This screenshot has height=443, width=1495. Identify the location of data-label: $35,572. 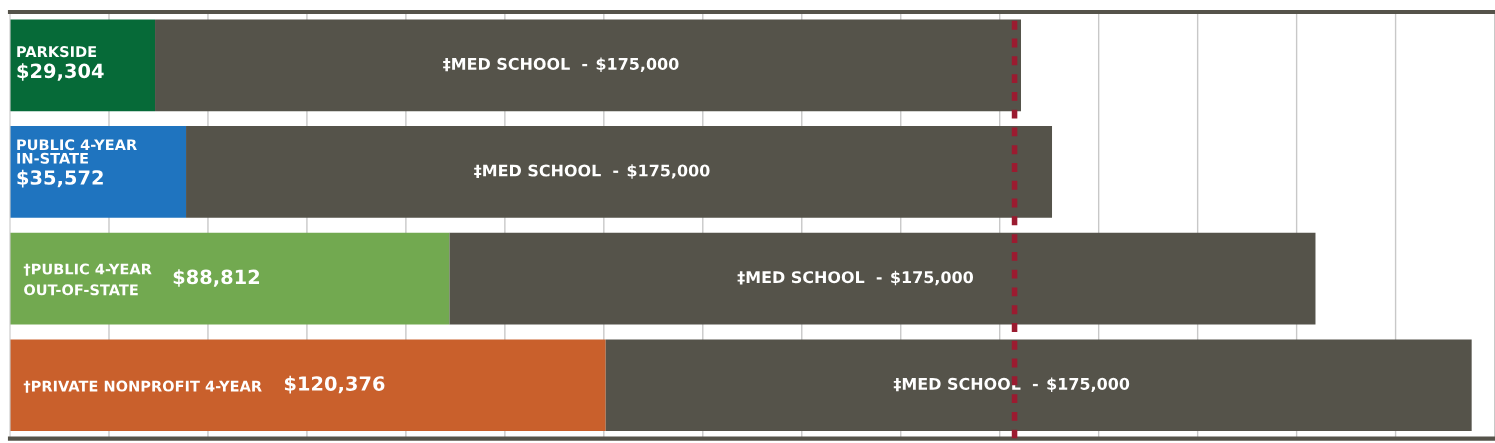
(60, 178).